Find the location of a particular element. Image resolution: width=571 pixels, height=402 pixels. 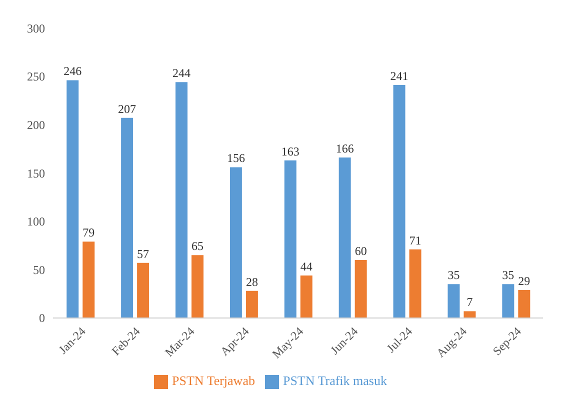

y-tick-label: 300 is located at coordinates (36, 28).